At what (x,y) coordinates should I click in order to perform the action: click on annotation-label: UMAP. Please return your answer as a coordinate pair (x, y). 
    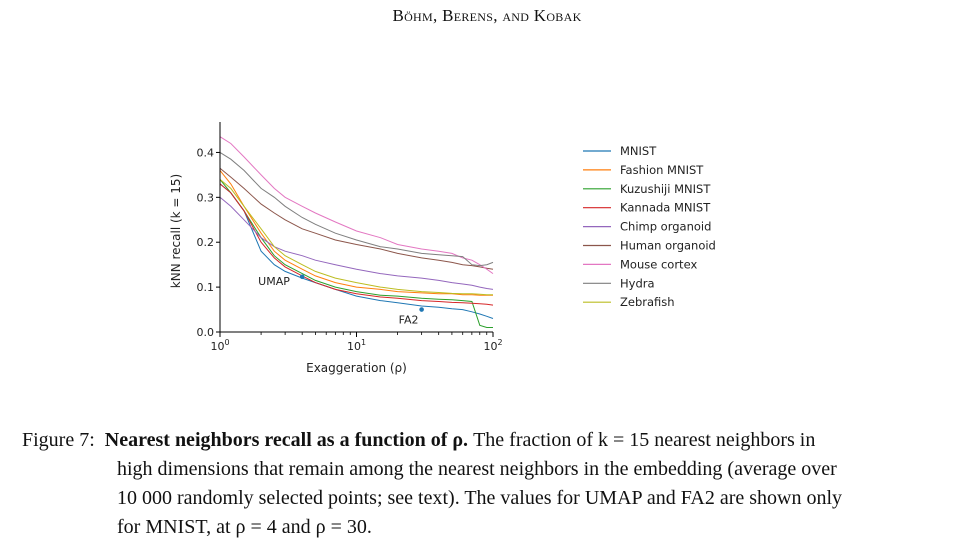
    Looking at the image, I should click on (274, 281).